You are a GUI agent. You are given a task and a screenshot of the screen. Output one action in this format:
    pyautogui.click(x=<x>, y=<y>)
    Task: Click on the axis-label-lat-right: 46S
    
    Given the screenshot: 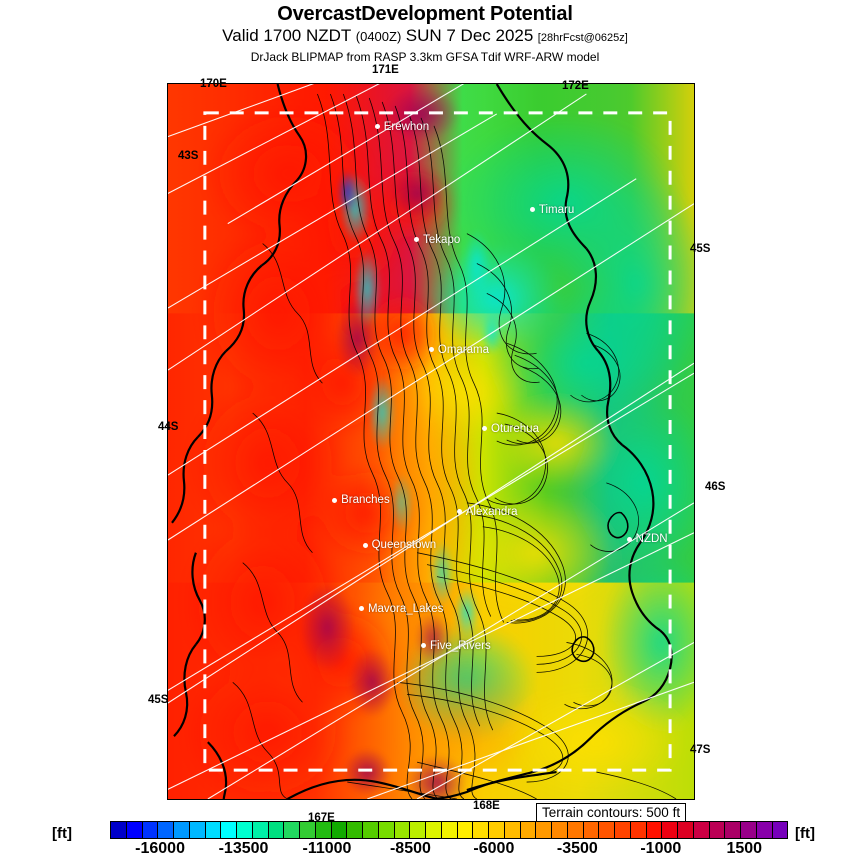 What is the action you would take?
    pyautogui.click(x=715, y=487)
    